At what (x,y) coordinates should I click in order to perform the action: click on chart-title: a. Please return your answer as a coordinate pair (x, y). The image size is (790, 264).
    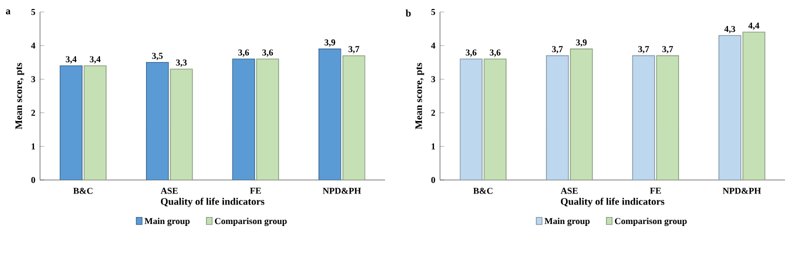
    Looking at the image, I should click on (8, 12).